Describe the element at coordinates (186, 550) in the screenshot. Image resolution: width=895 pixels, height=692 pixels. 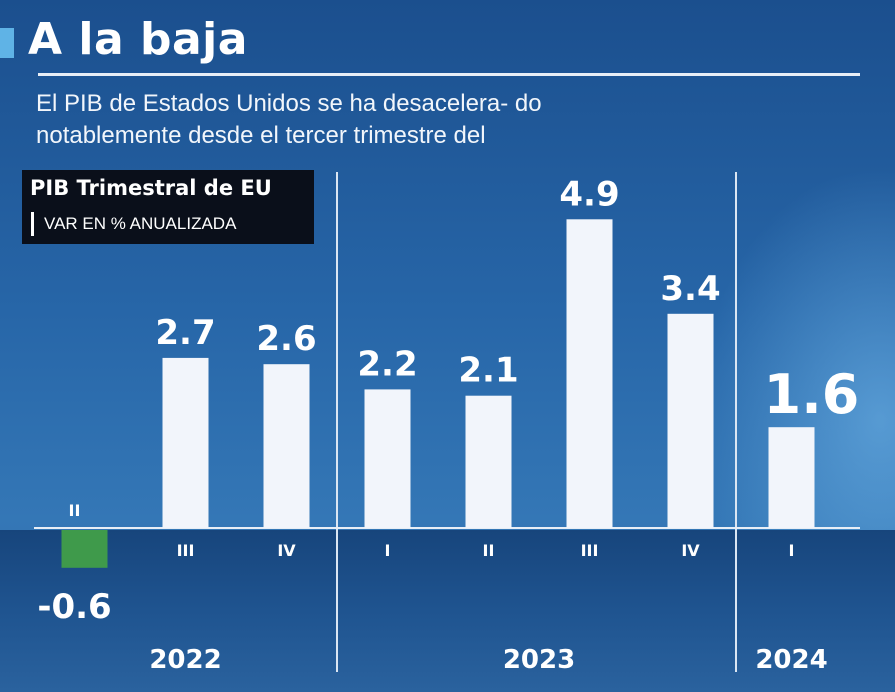
I see `quarter-label-2: III` at that location.